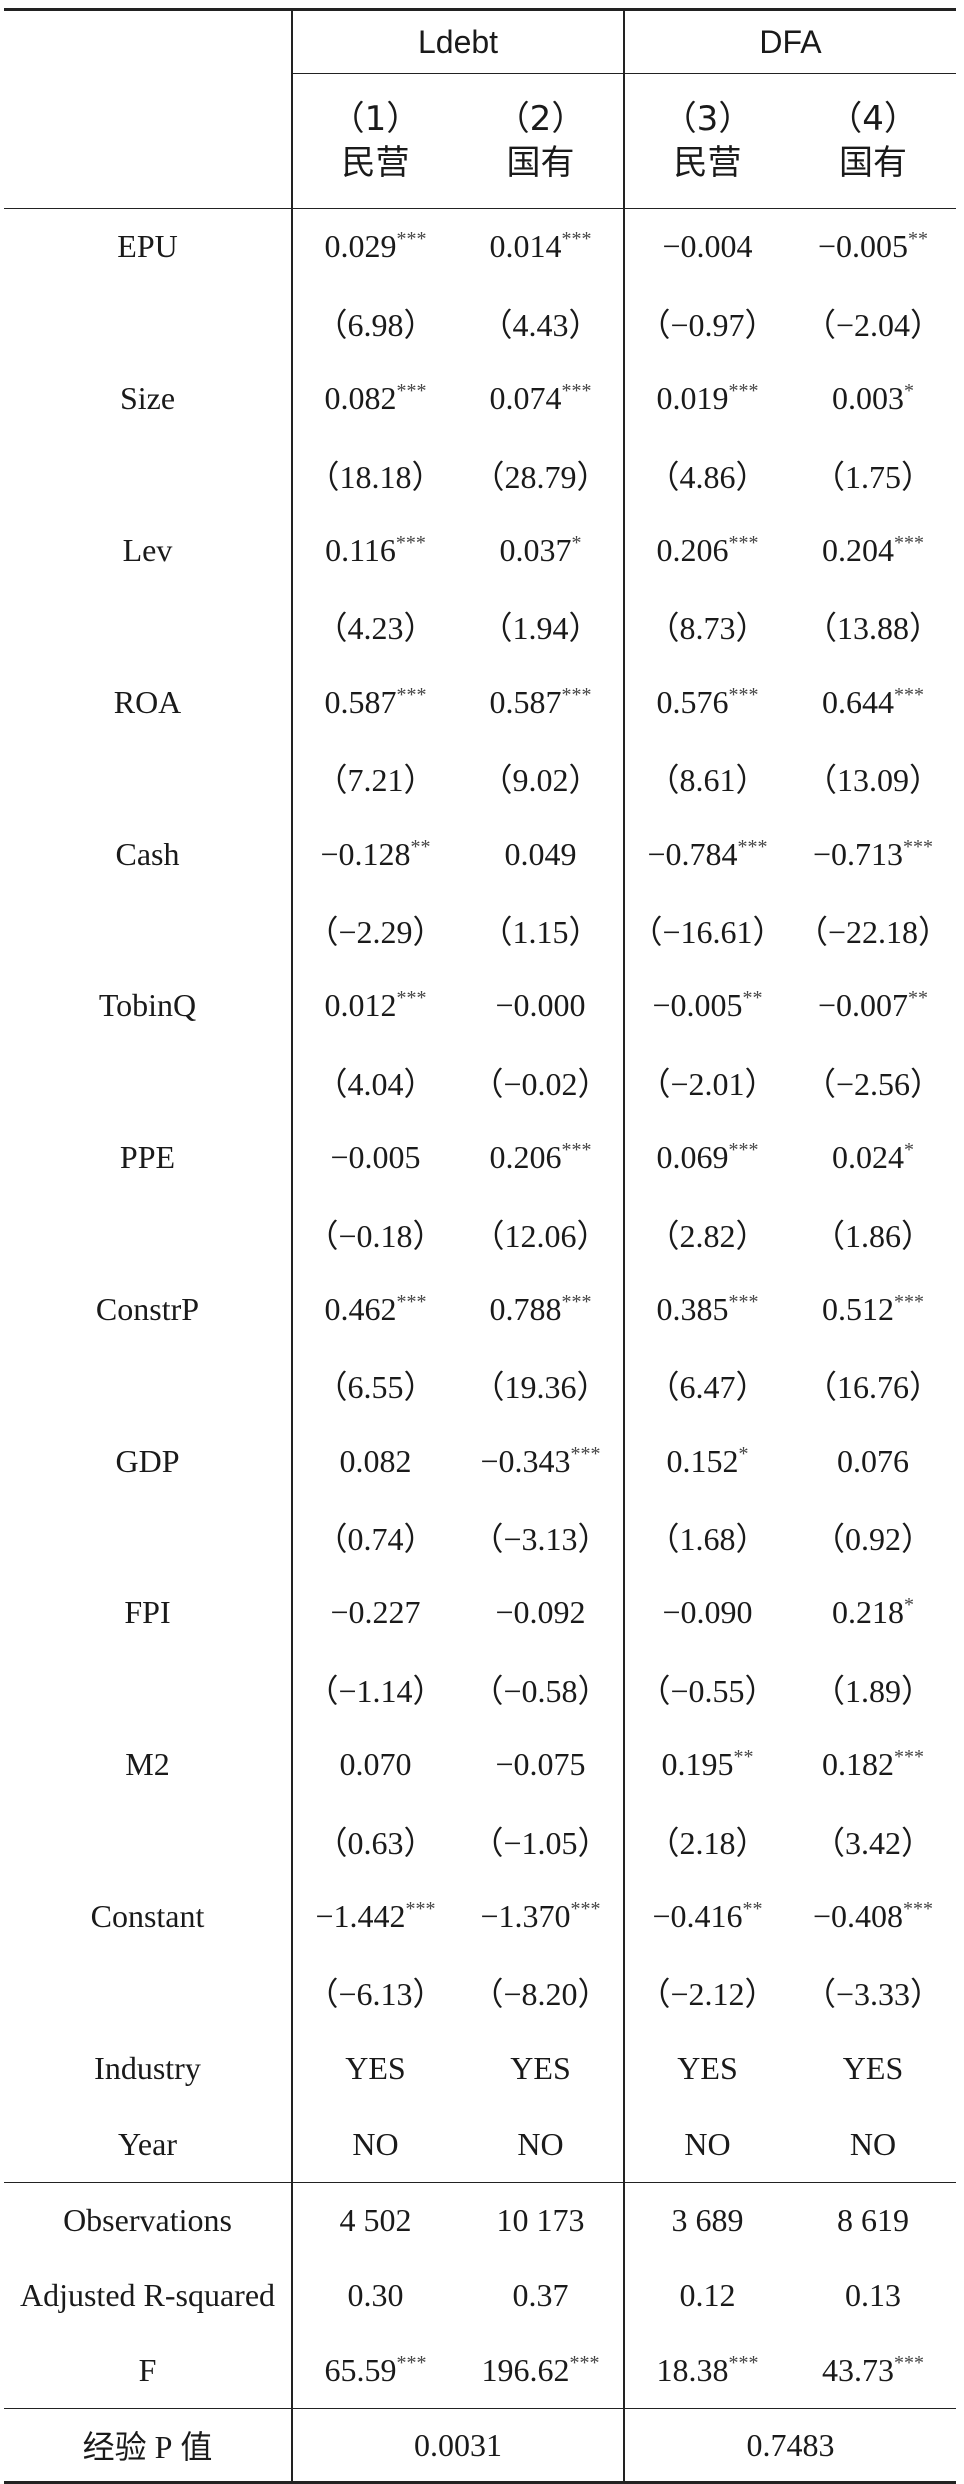 The width and height of the screenshot is (964, 2484). I want to click on t-statistic-cell: （−0.58）, so click(540, 1690).